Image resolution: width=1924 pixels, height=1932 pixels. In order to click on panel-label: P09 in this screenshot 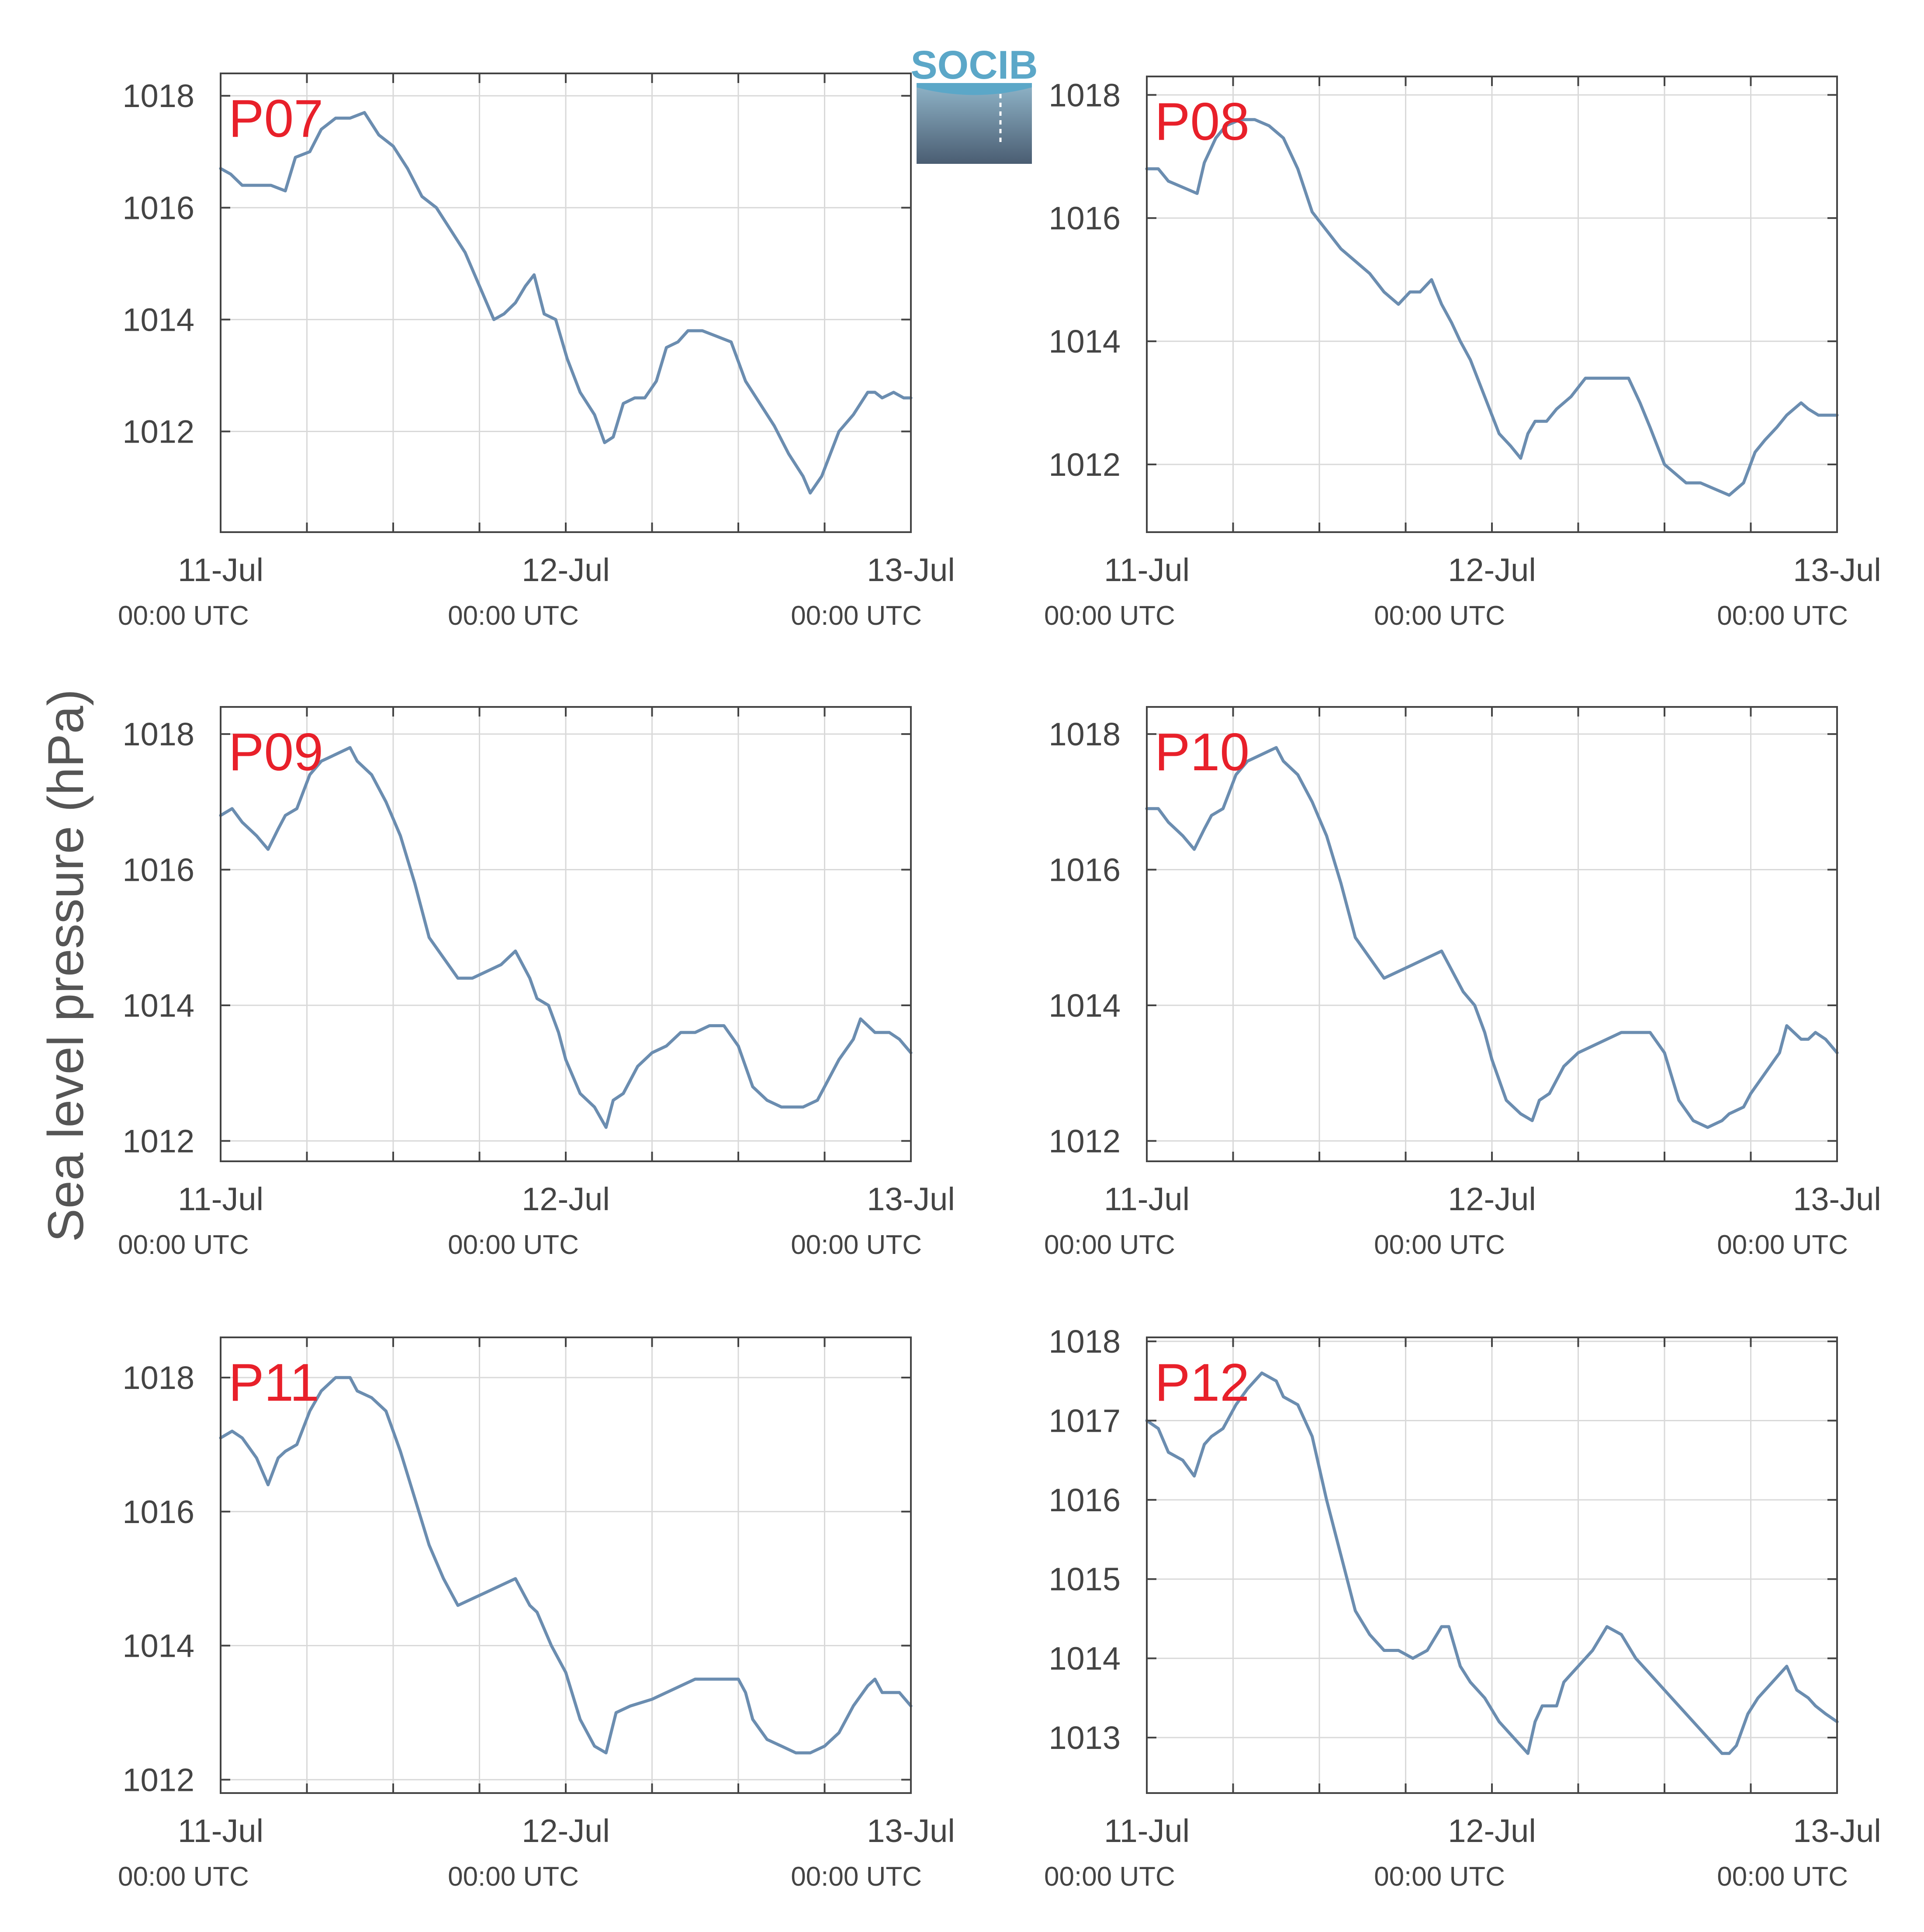, I will do `click(275, 752)`.